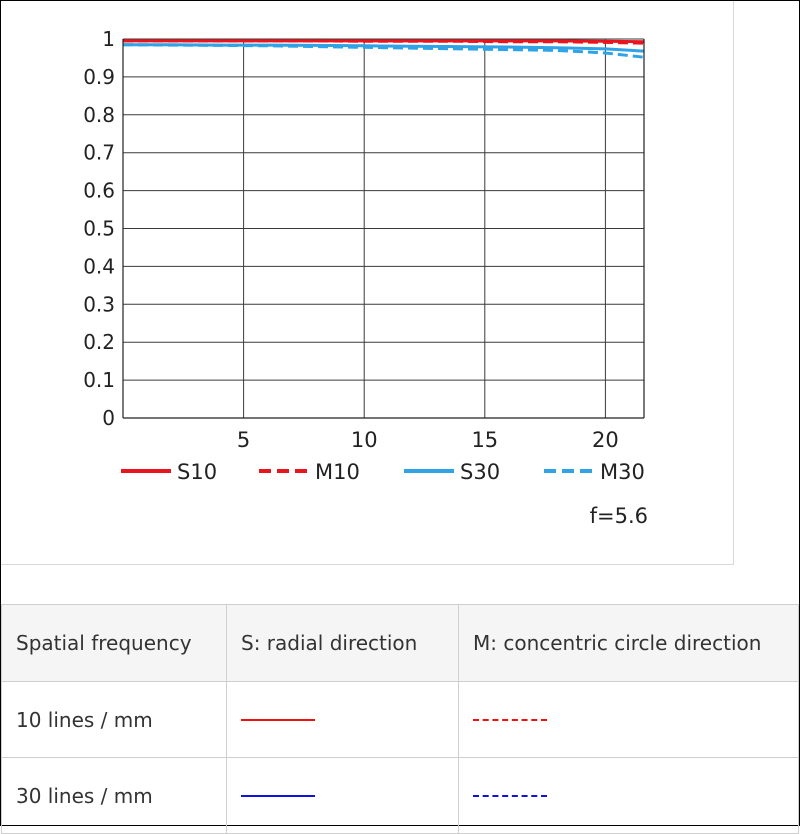  What do you see at coordinates (383, 472) in the screenshot?
I see `legend: S10 M10 S30 M30` at bounding box center [383, 472].